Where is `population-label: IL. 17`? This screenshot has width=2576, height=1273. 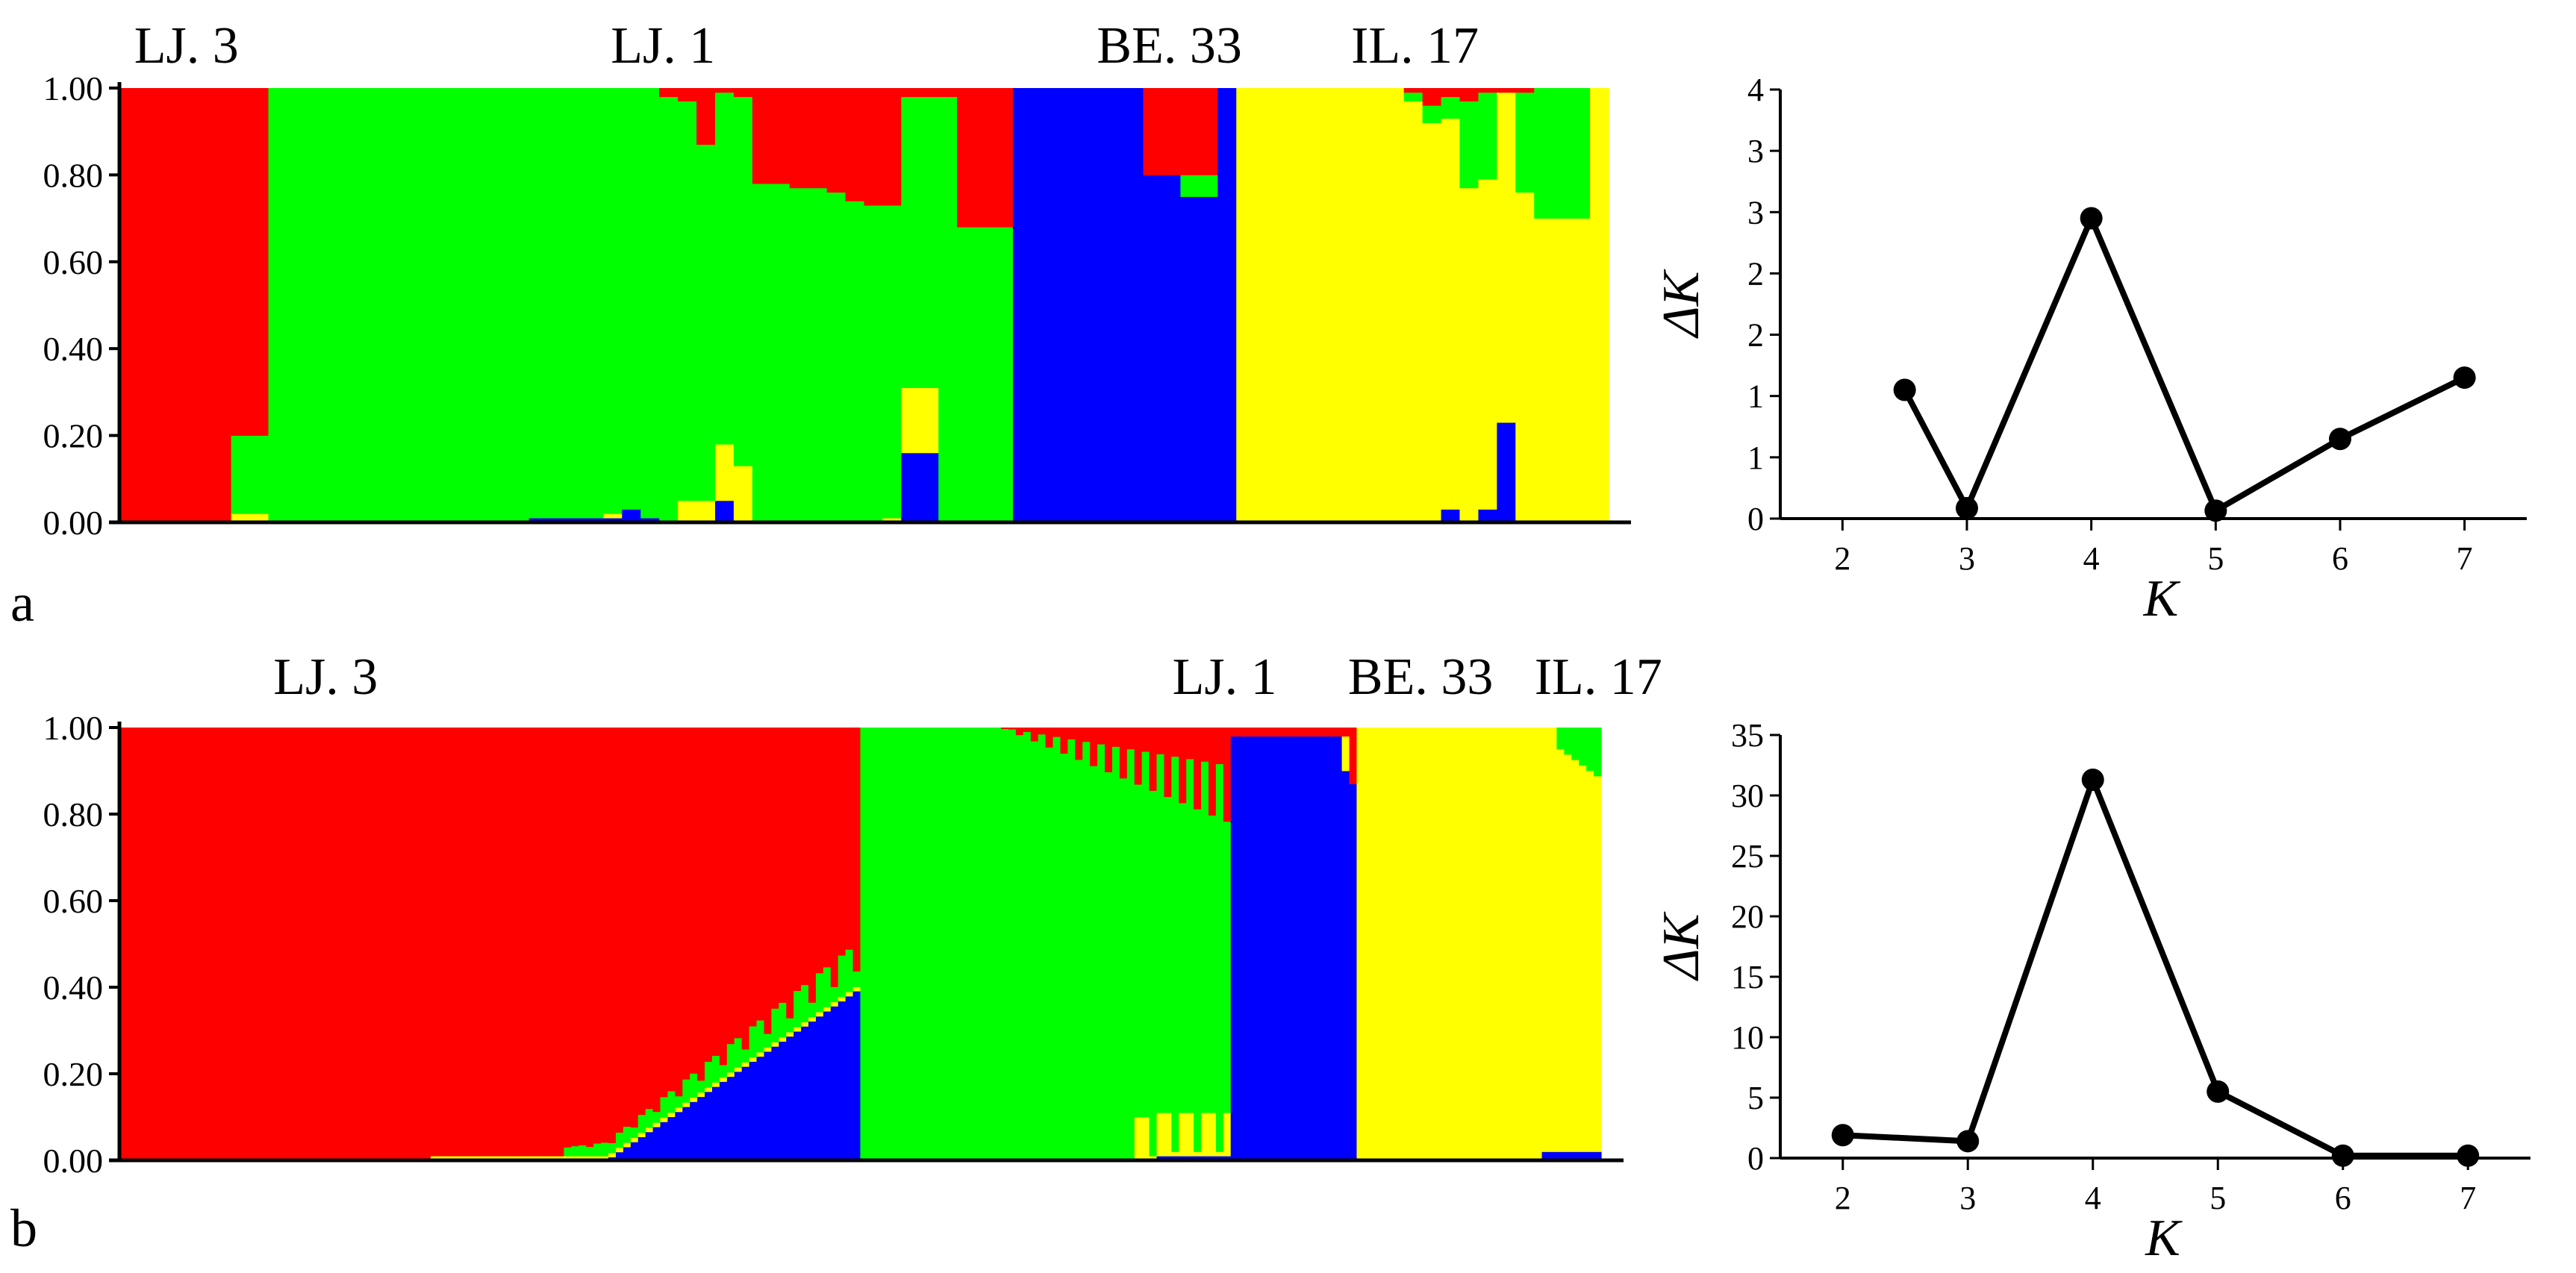 population-label: IL. 17 is located at coordinates (1415, 46).